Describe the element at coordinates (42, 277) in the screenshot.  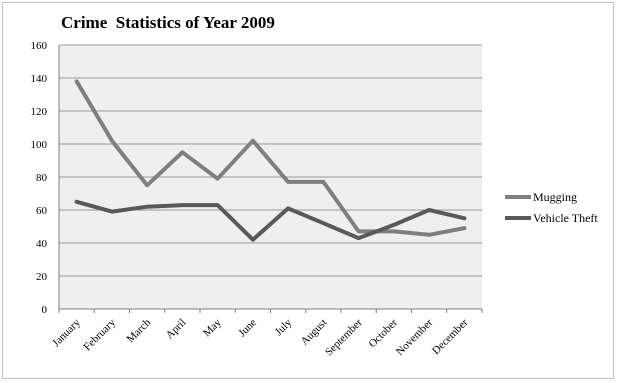
I see `y-tick-label: 20` at that location.